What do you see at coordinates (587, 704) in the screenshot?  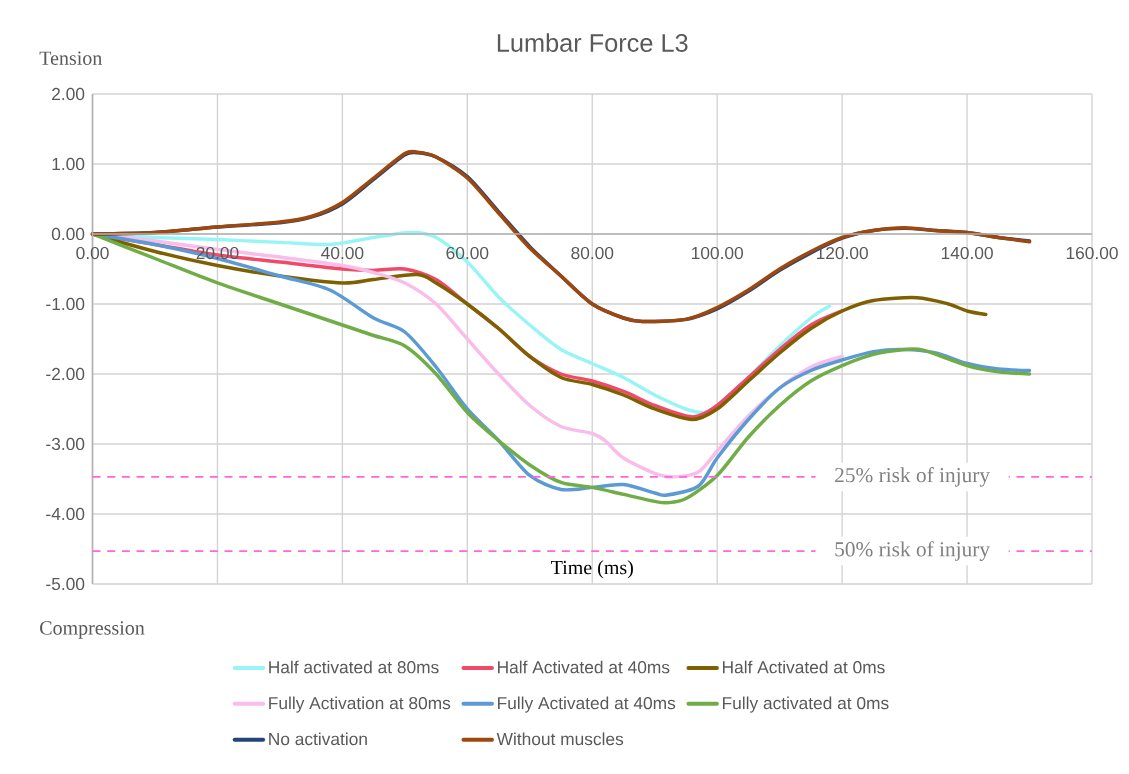 I see `legend-label: Fully Activated at 40ms` at bounding box center [587, 704].